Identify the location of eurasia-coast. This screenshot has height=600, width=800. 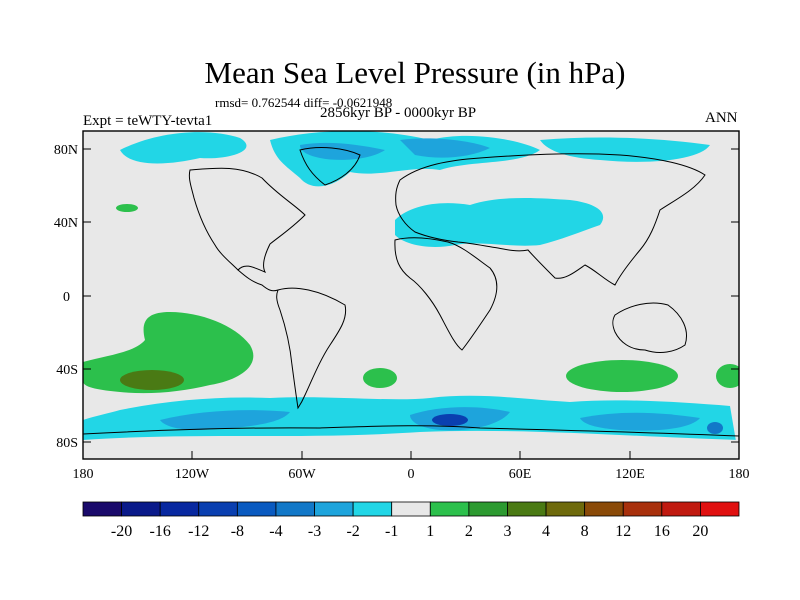
(550, 219).